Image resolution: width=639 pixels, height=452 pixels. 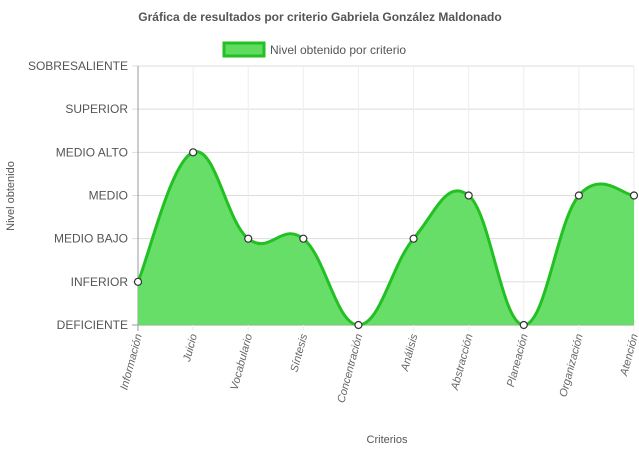 I want to click on y-tick-label: DEFICIENTE, so click(x=92, y=325).